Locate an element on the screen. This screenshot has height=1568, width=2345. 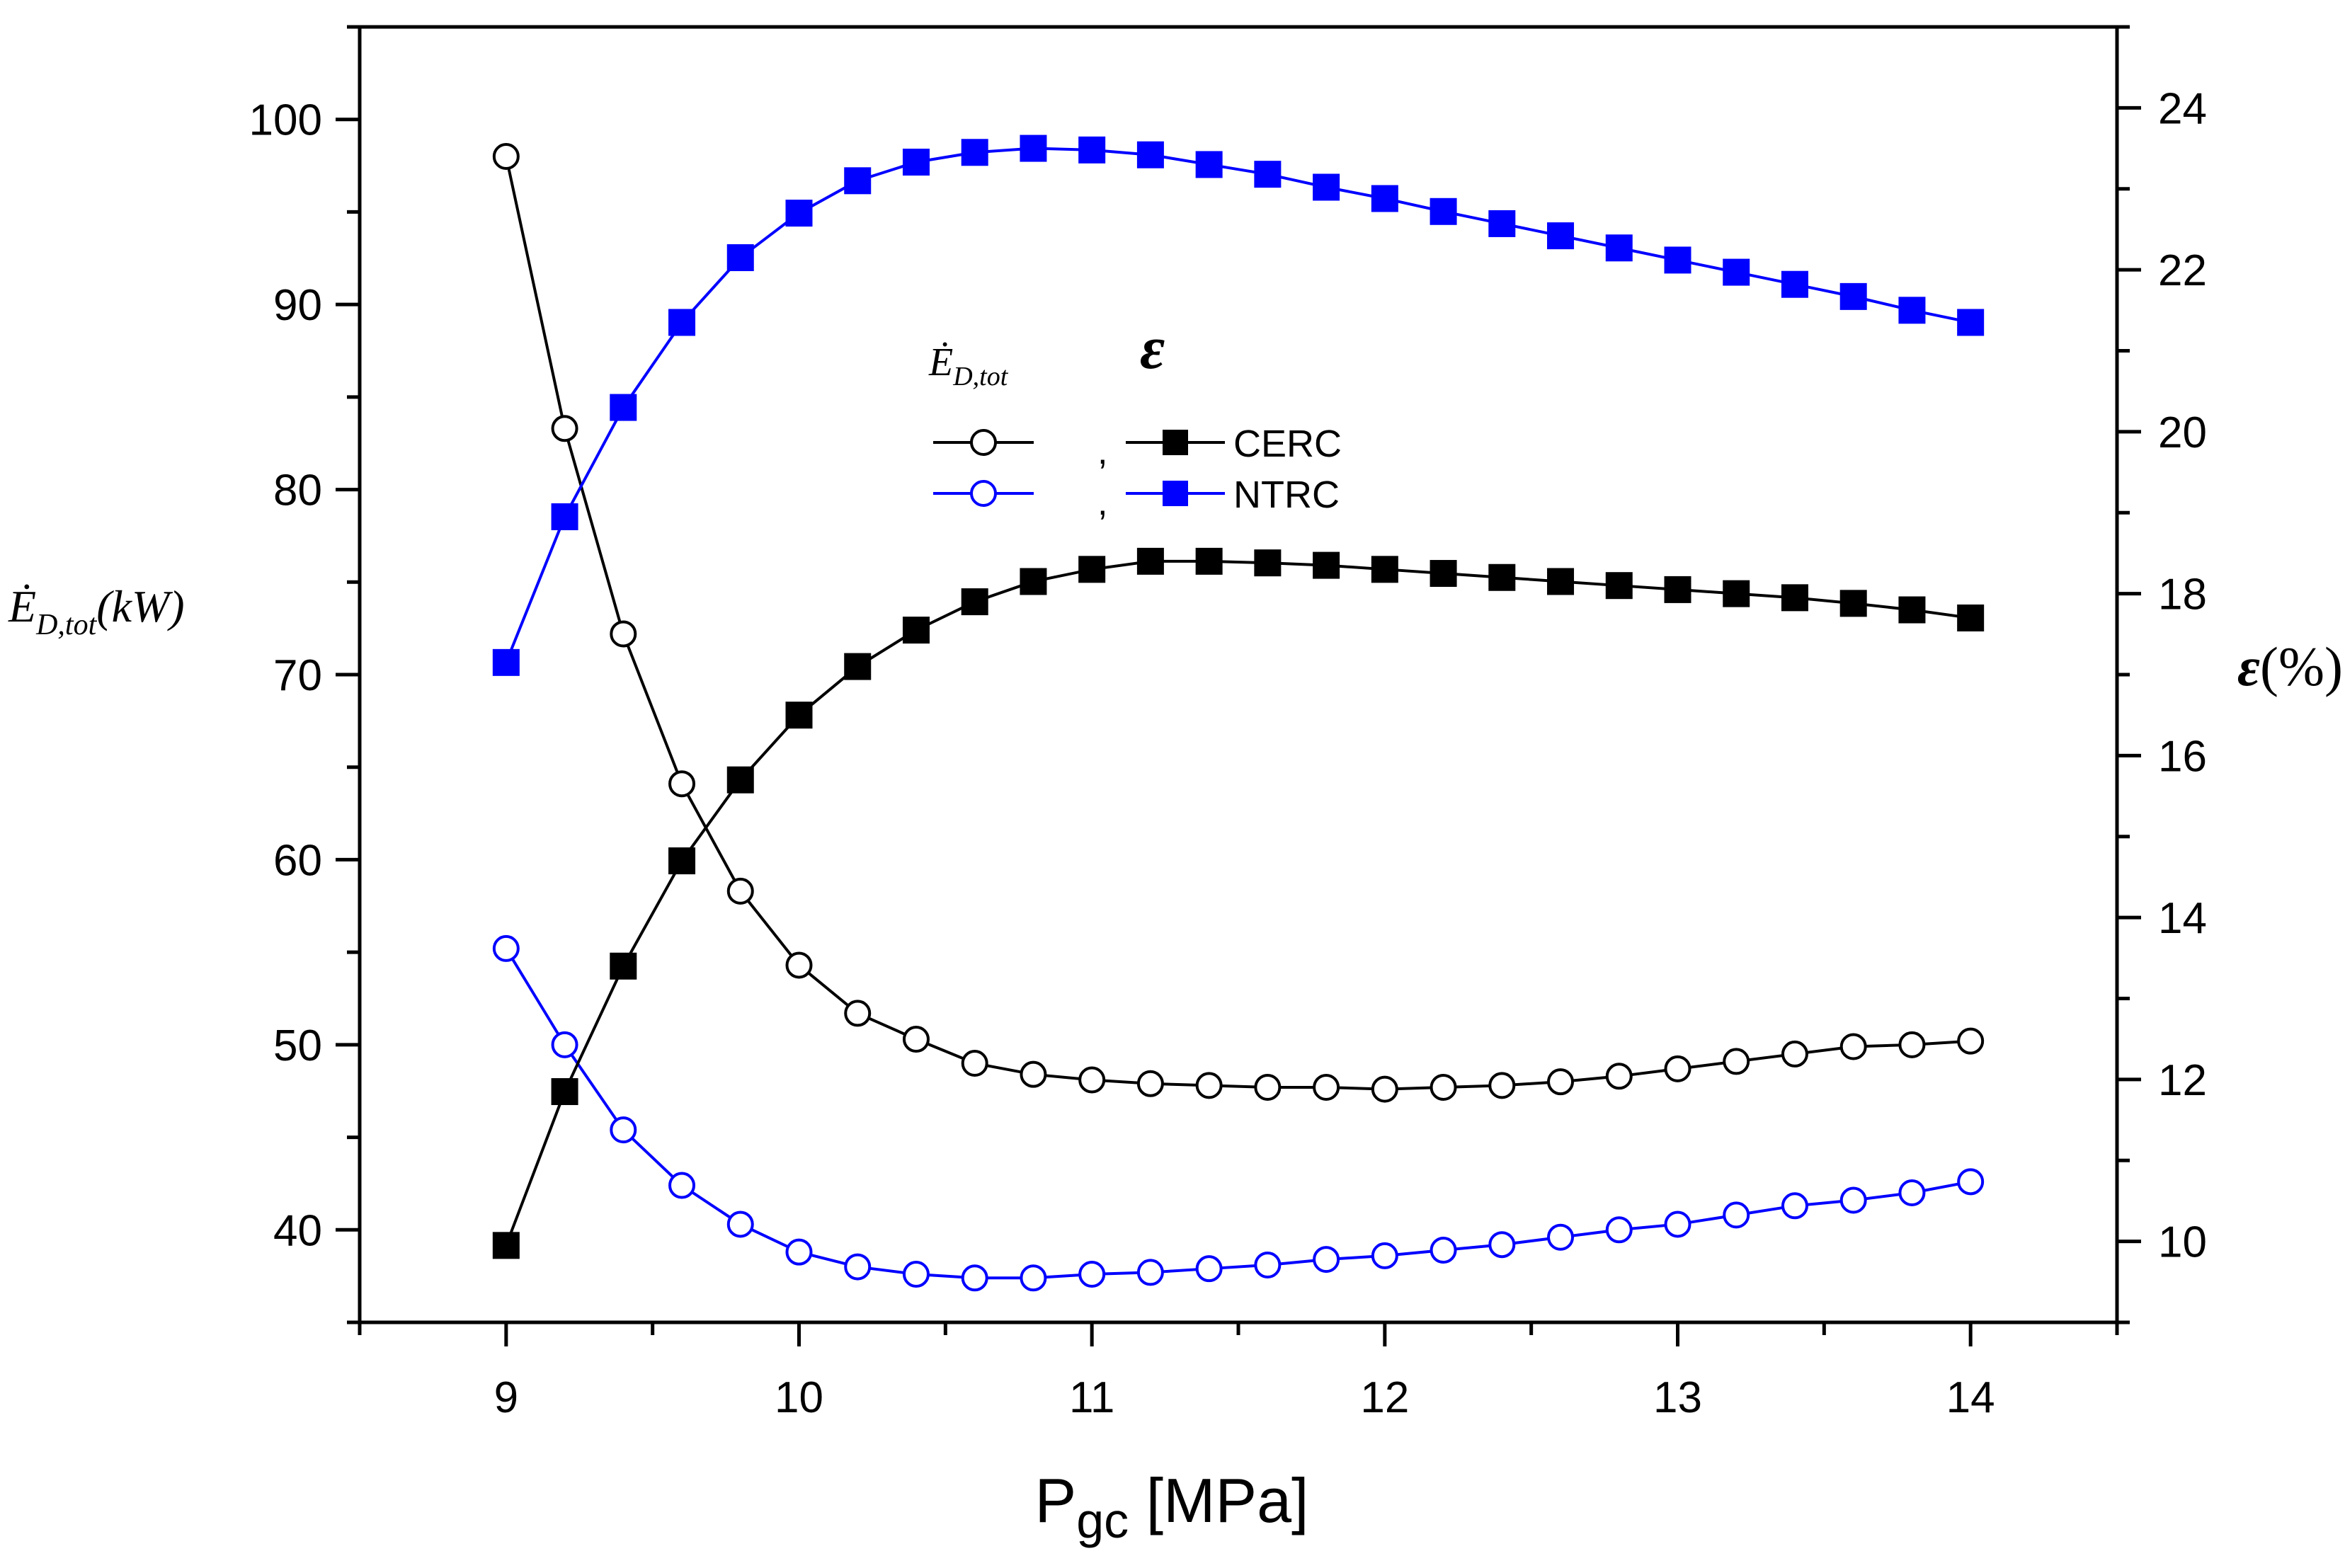
legend-cerc-square-marker is located at coordinates (1175, 442).